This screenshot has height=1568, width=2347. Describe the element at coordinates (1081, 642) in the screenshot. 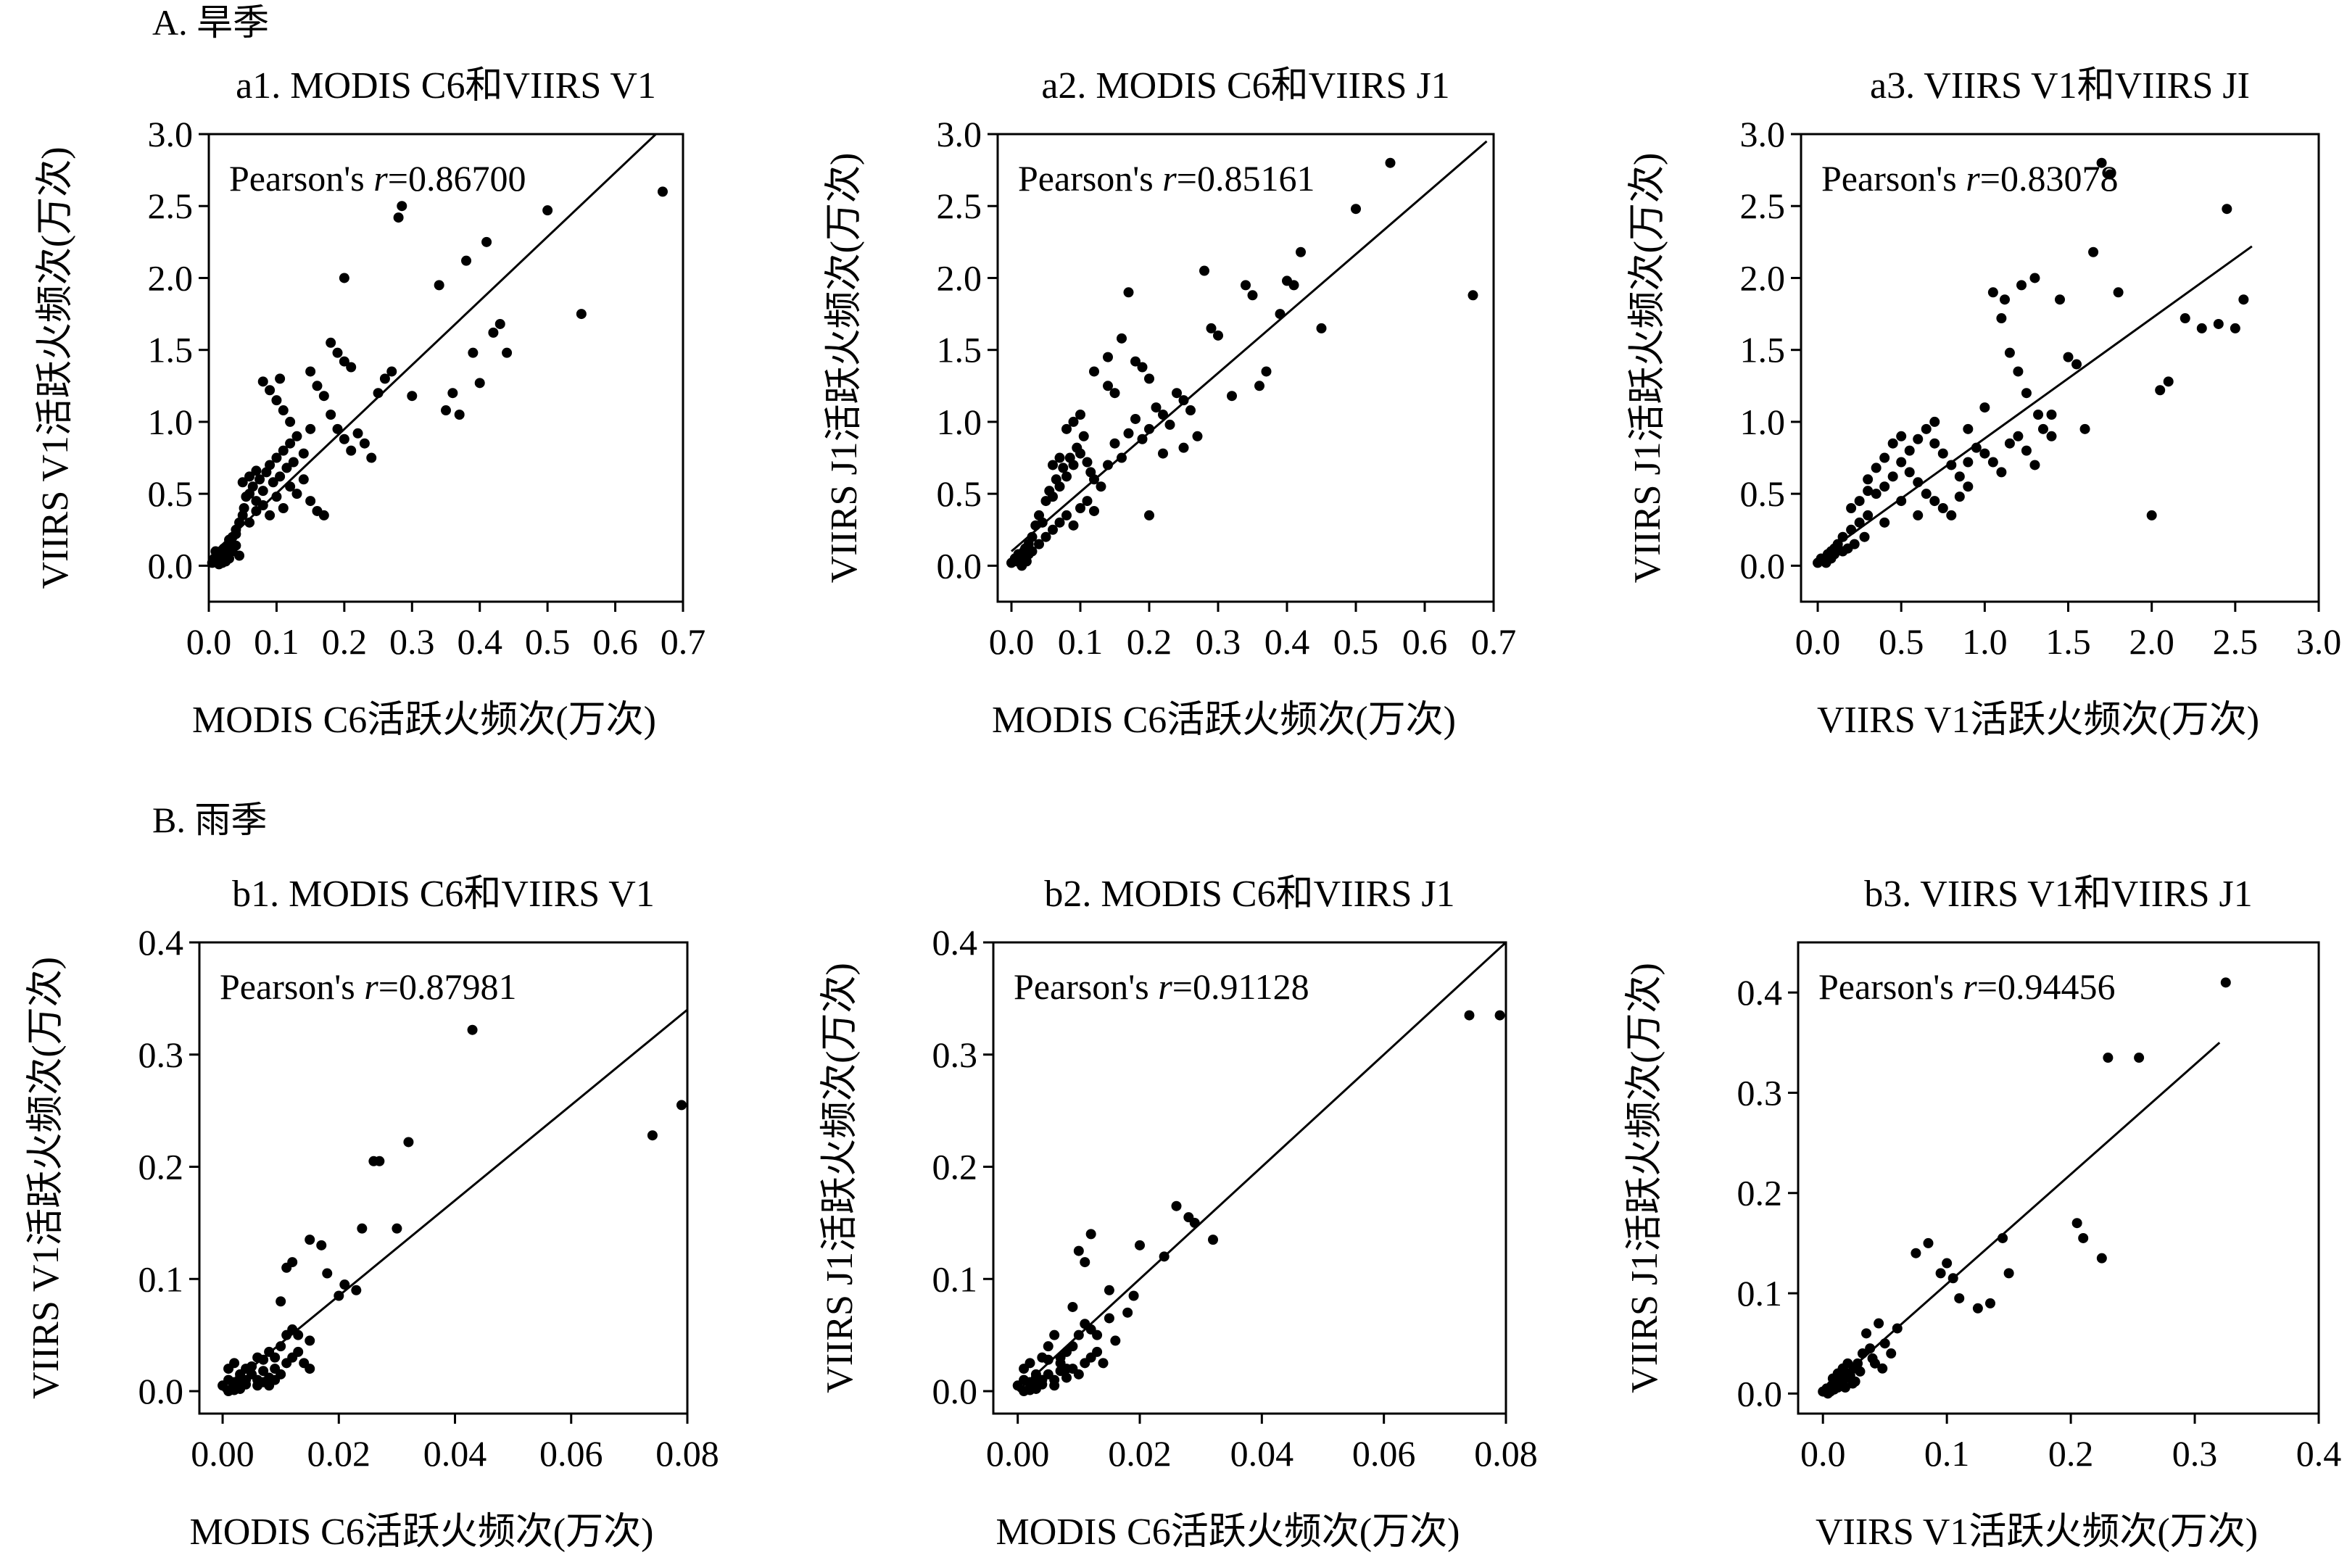

I see `x-tick-label-a2: 0.1` at that location.